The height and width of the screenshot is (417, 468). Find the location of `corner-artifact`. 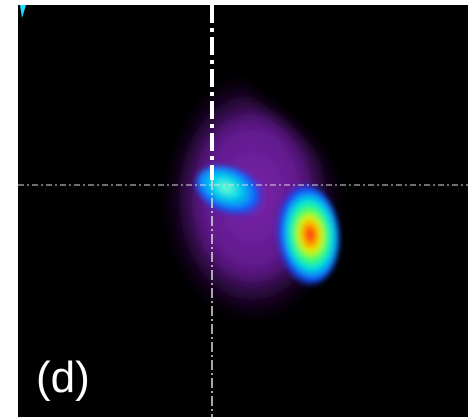

corner-artifact is located at coordinates (23, 11).